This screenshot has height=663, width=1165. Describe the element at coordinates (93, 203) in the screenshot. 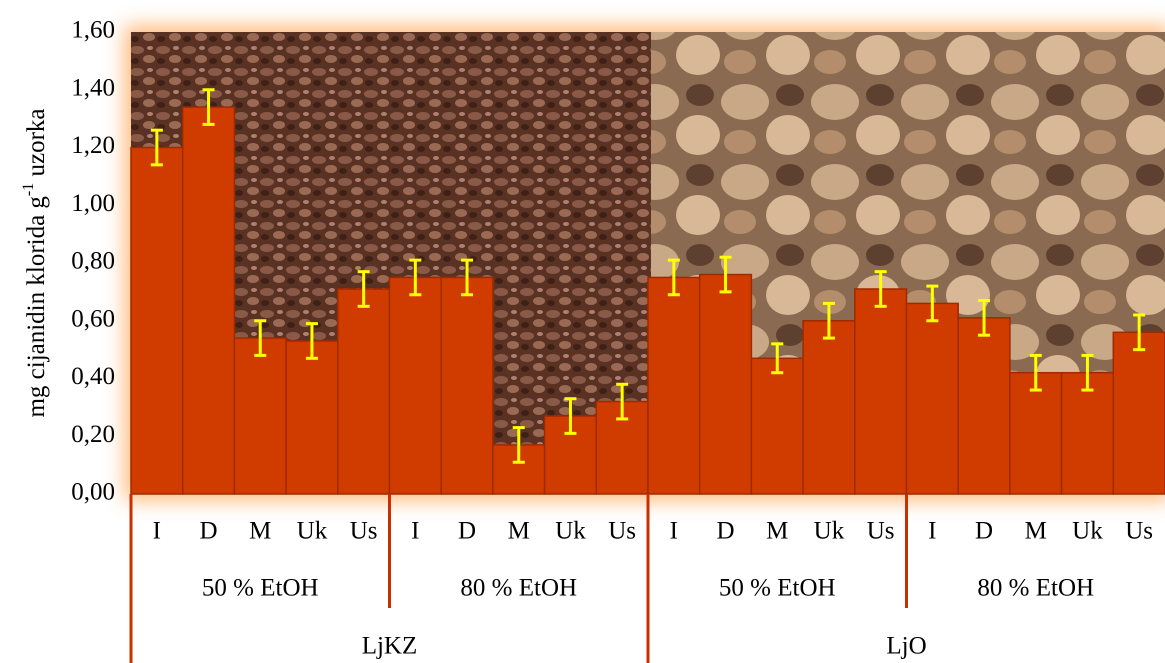

I see `y-tick-label: 1,00` at that location.